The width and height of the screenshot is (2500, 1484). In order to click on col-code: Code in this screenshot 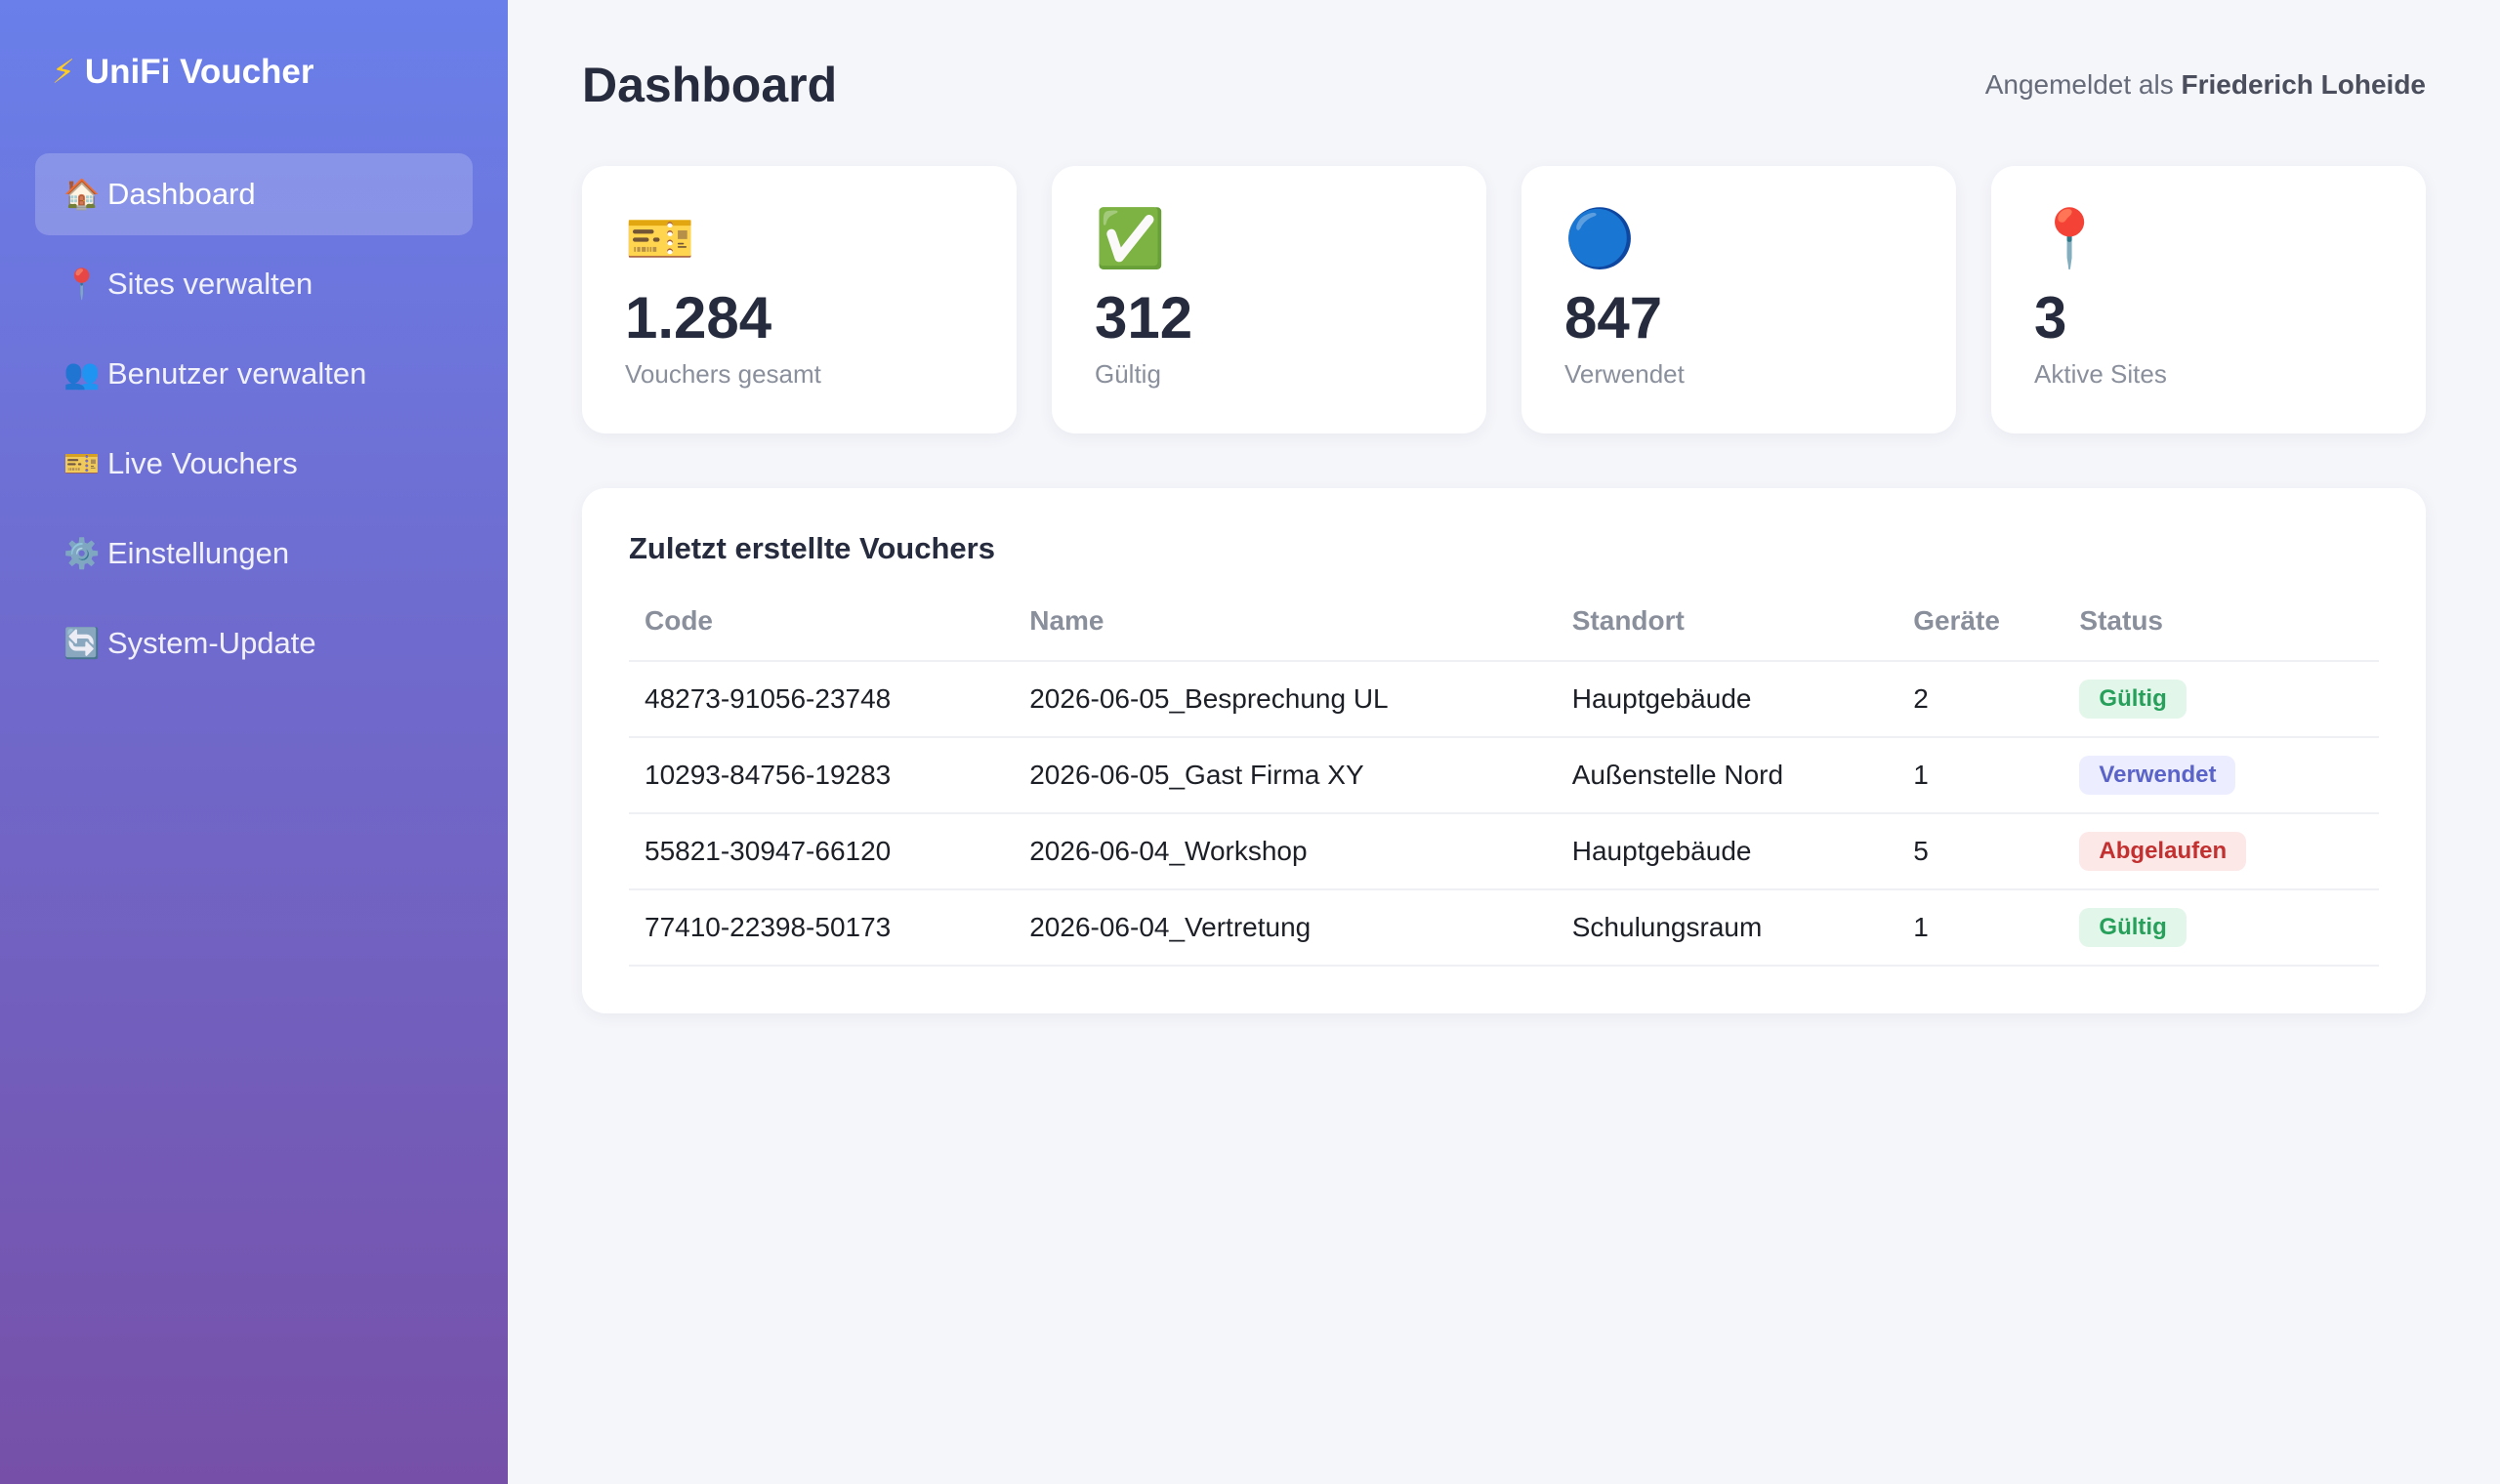, I will do `click(822, 634)`.